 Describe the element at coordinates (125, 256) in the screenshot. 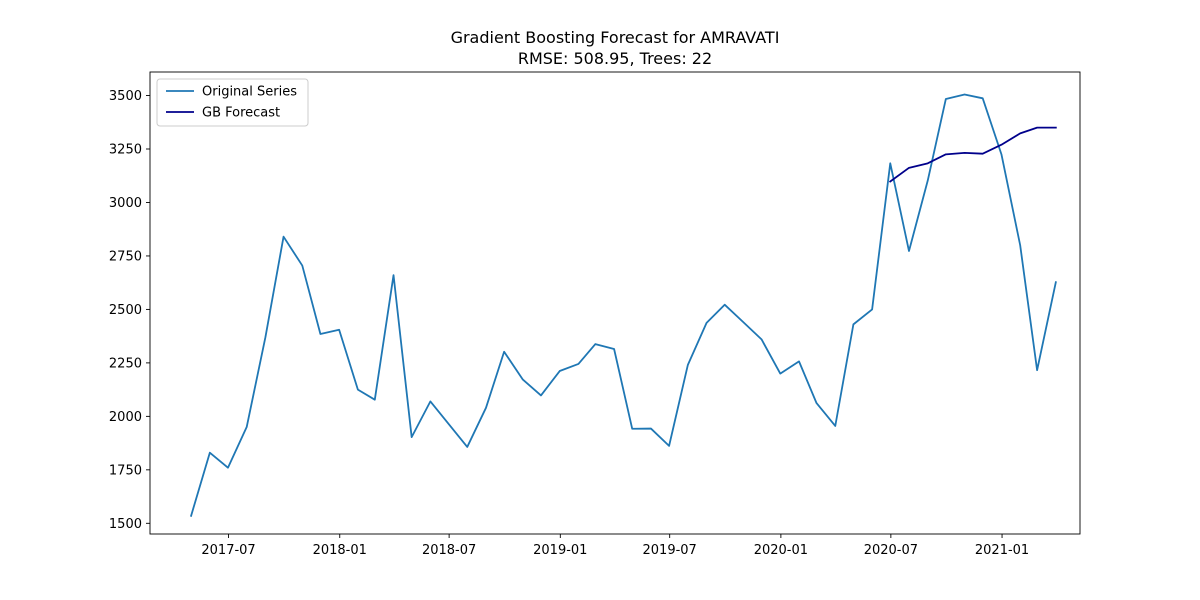

I see `y-tick-label: 2750` at that location.